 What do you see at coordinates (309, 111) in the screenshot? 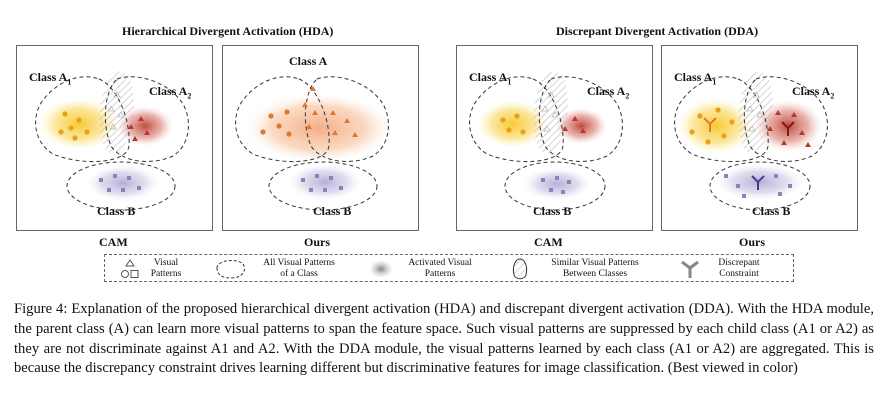
I see `orange-points` at bounding box center [309, 111].